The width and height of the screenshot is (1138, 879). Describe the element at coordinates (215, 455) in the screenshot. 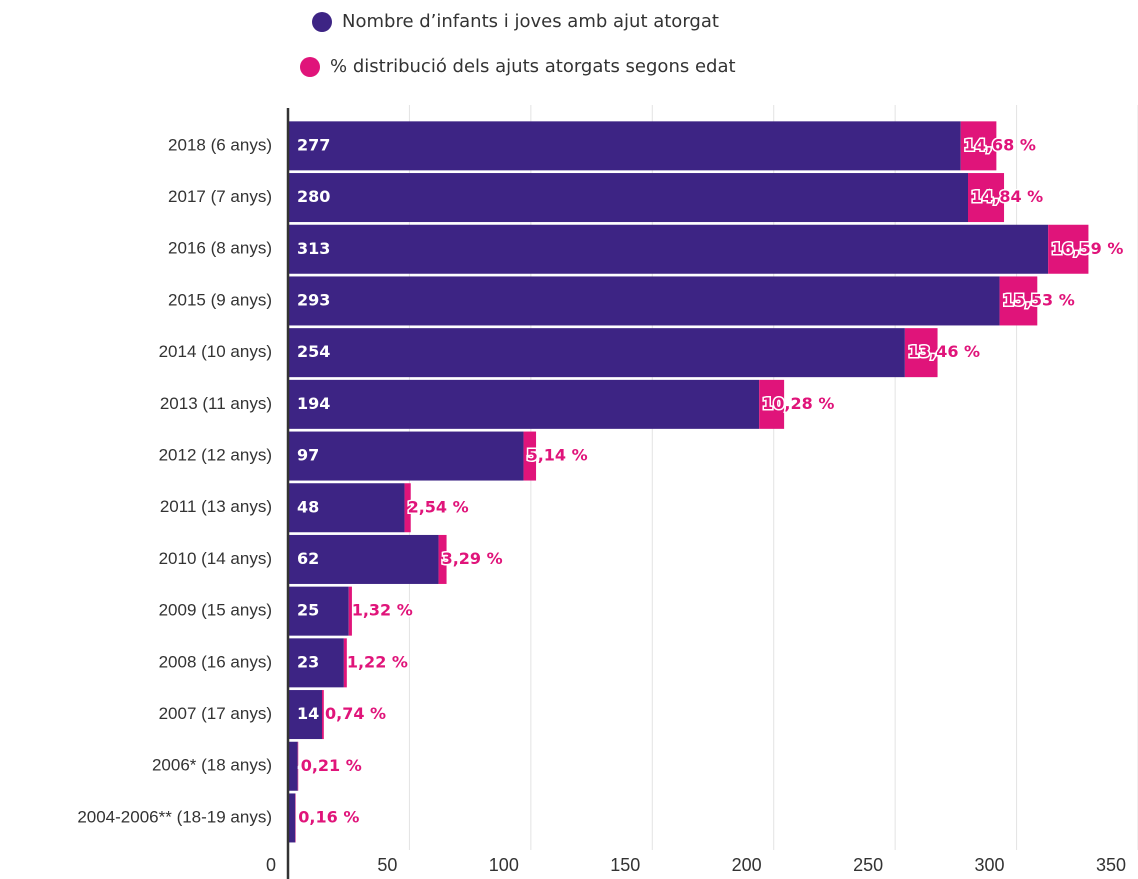

I see `y-tick-label: 2012 (12 anys)` at that location.